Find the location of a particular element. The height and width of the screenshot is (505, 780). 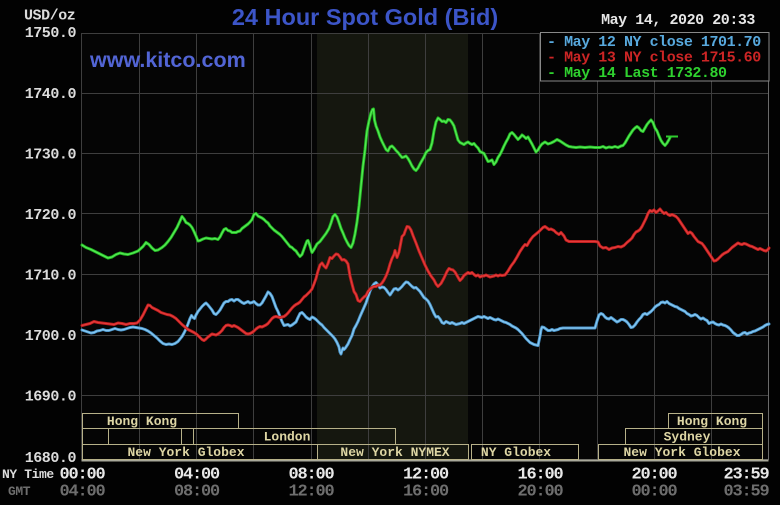

svg-text: New York NYMEX is located at coordinates (394, 452).